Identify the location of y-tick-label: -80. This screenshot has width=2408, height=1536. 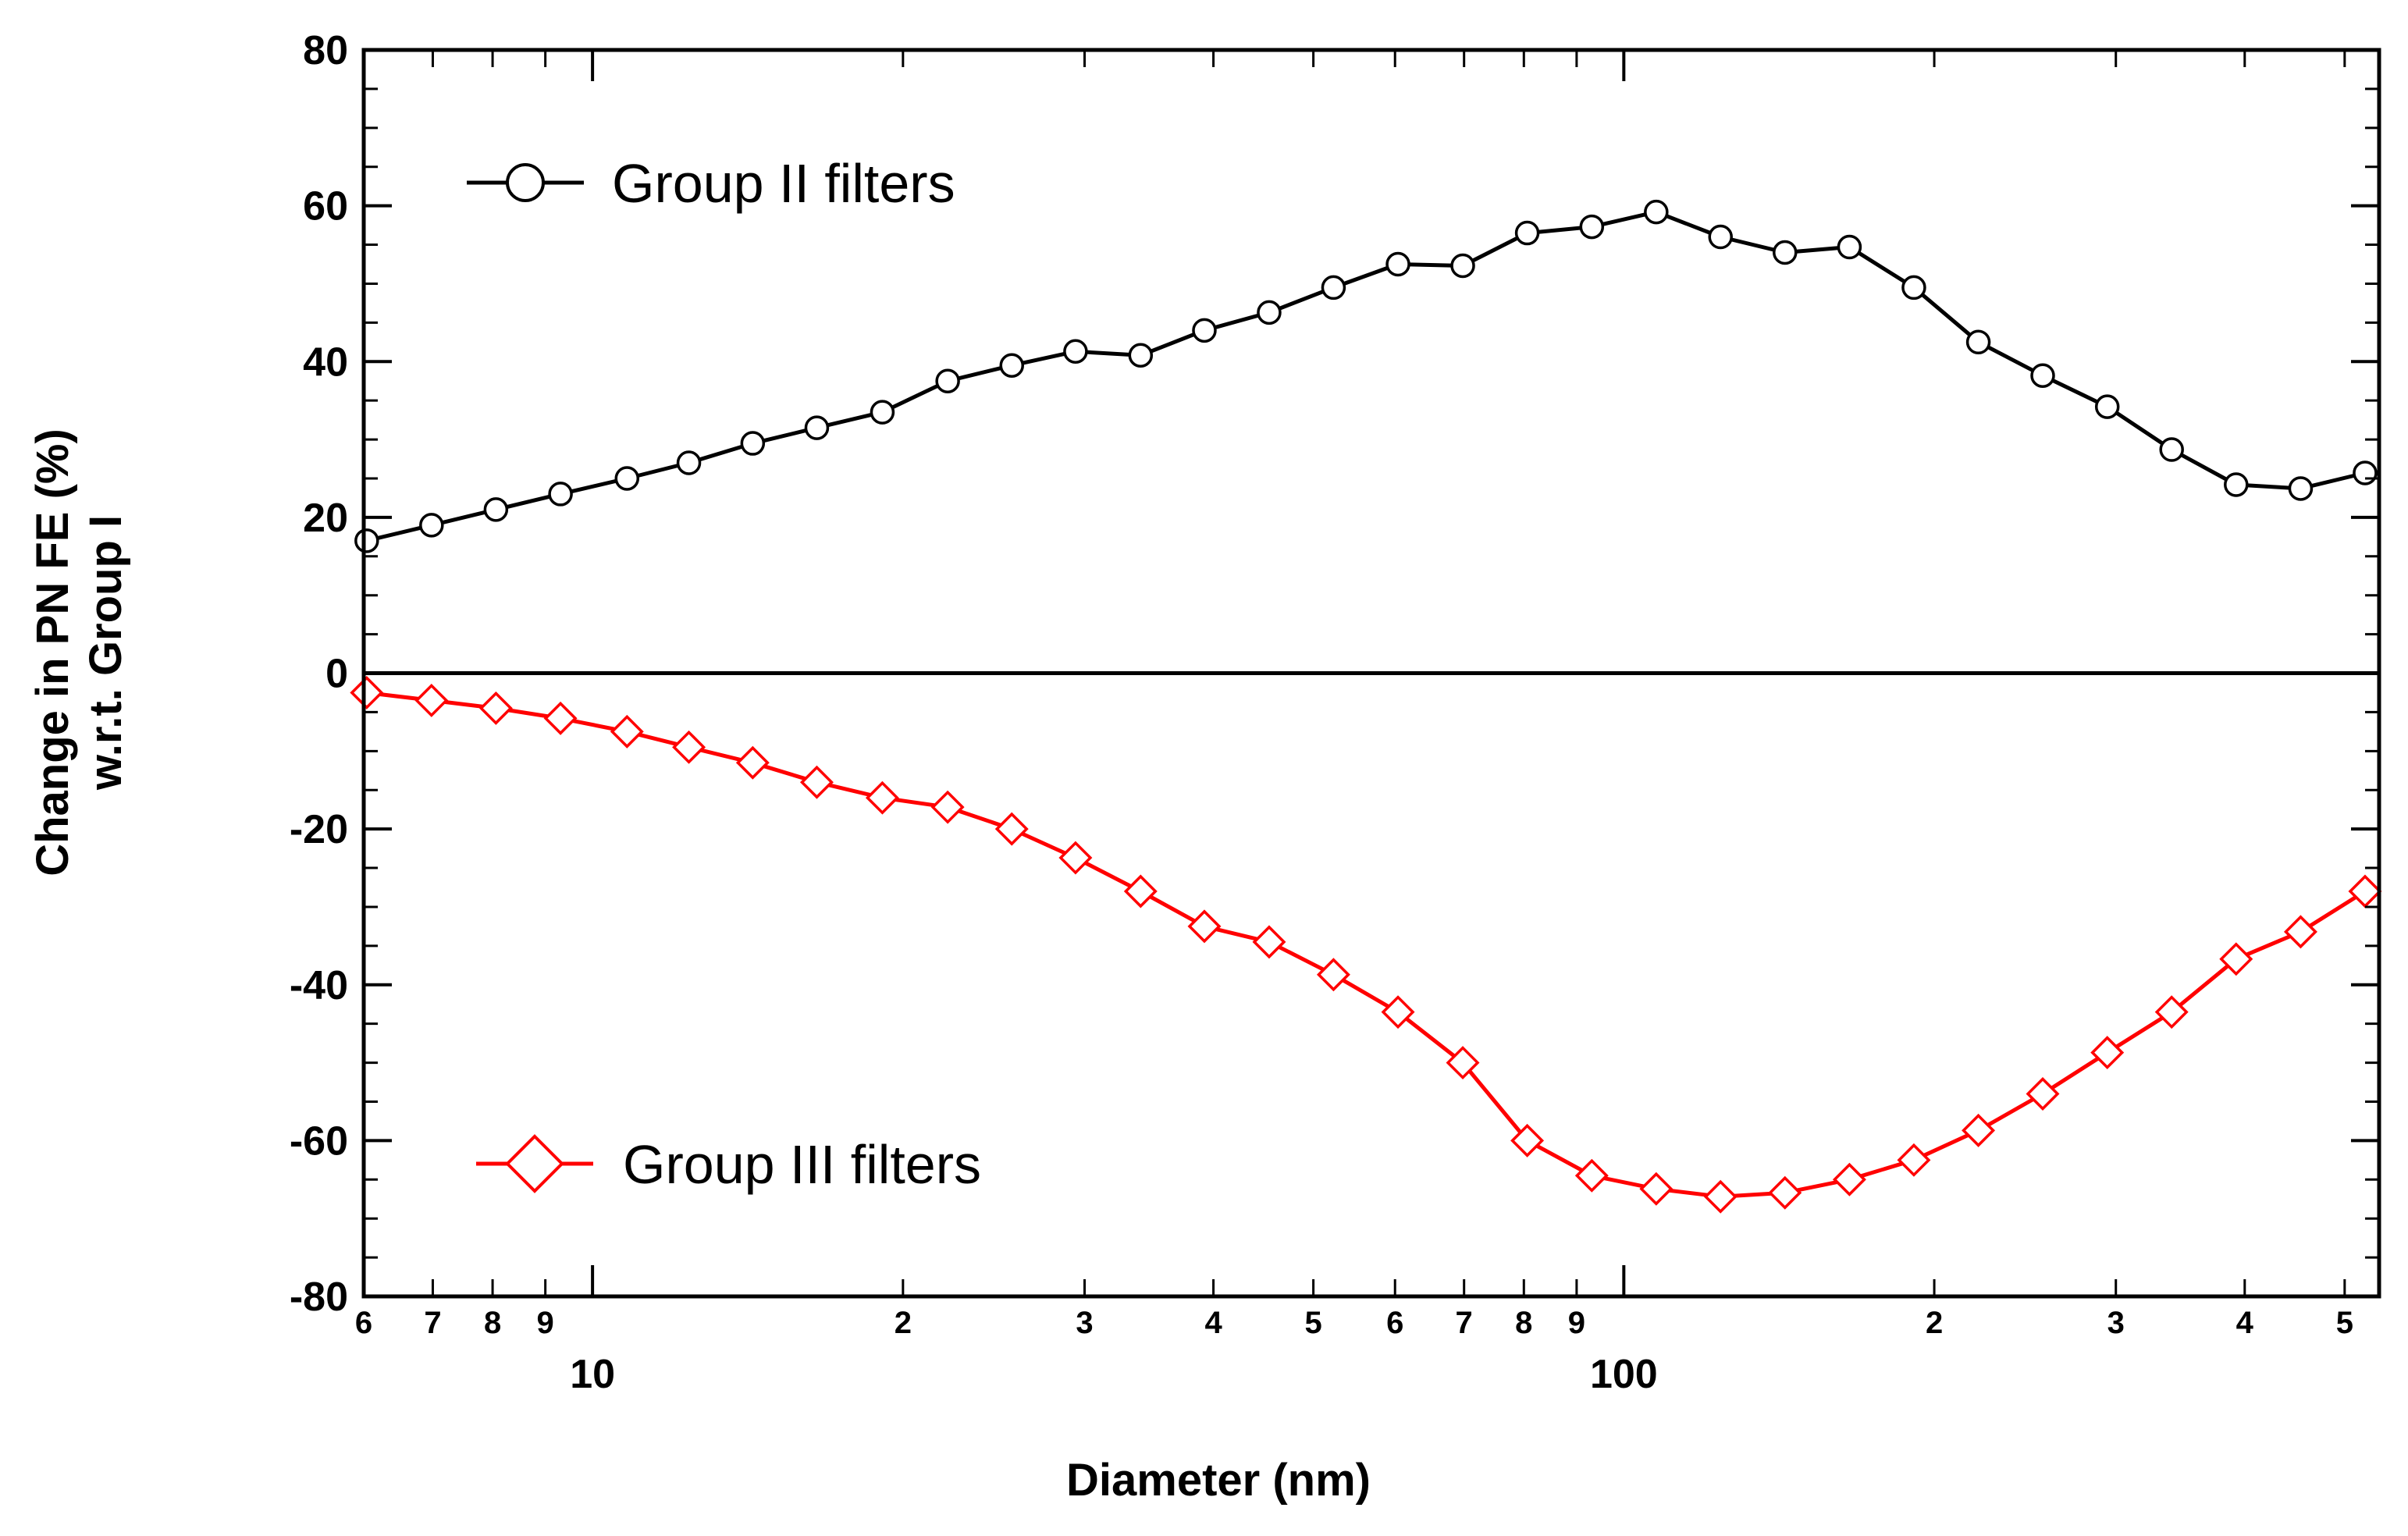
(319, 1297).